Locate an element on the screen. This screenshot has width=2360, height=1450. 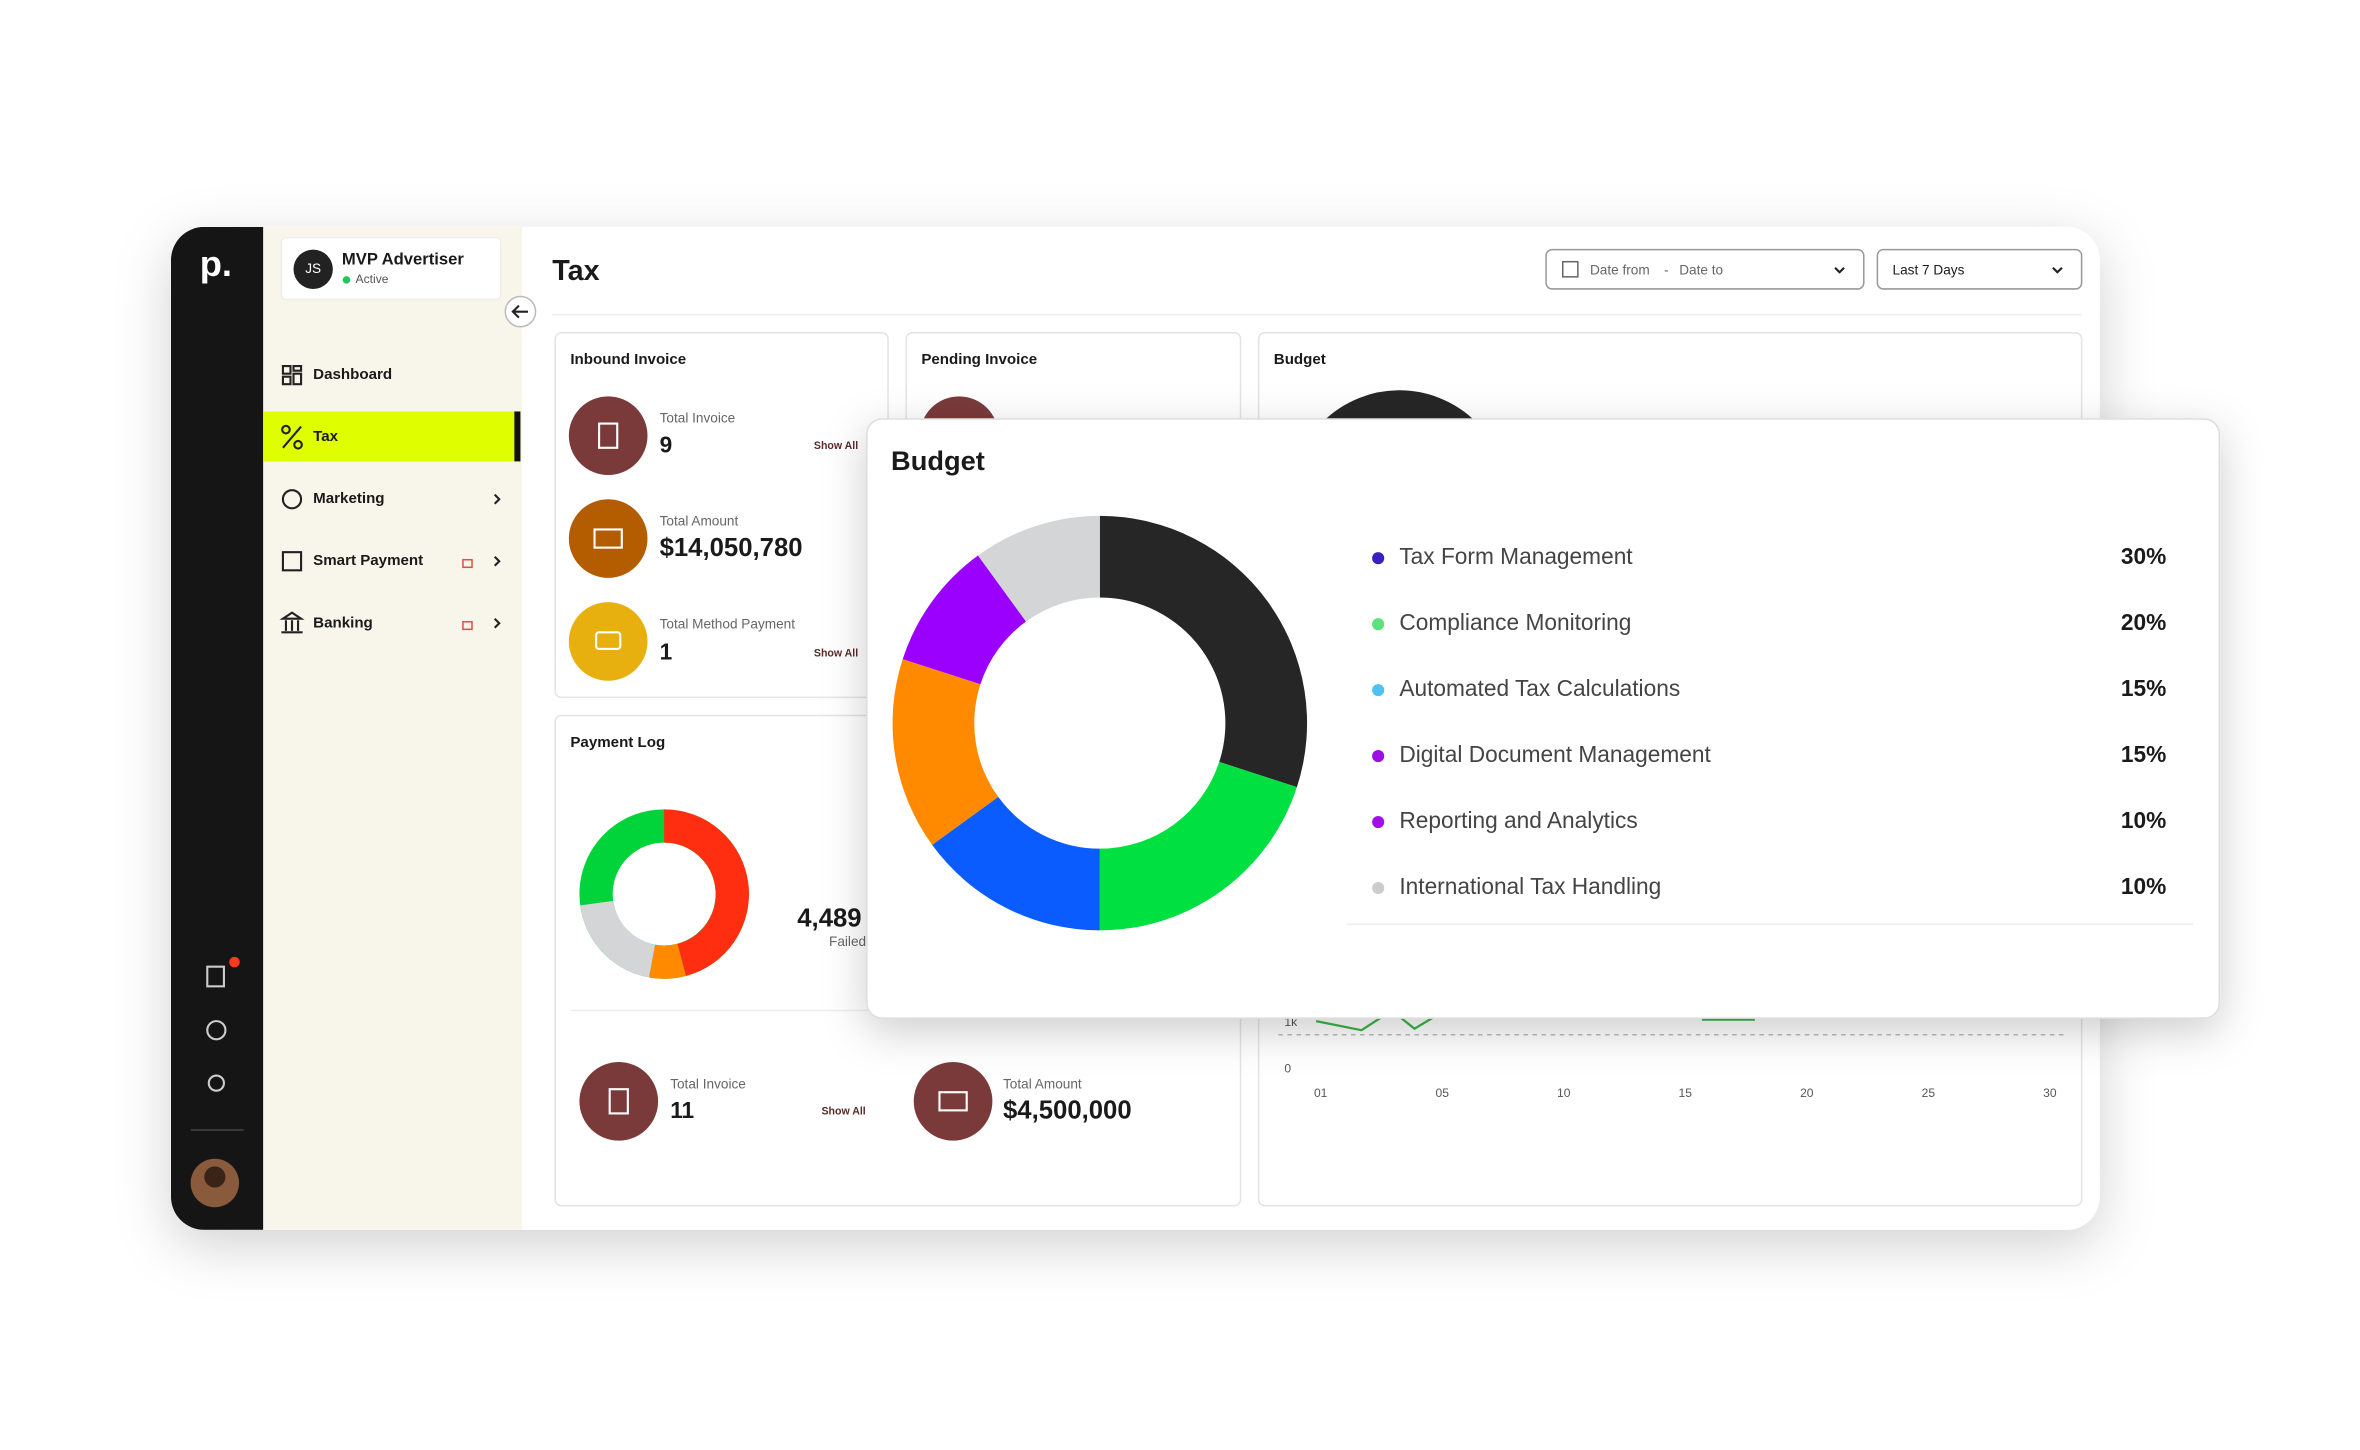
date-to: Date to is located at coordinates (1701, 269).